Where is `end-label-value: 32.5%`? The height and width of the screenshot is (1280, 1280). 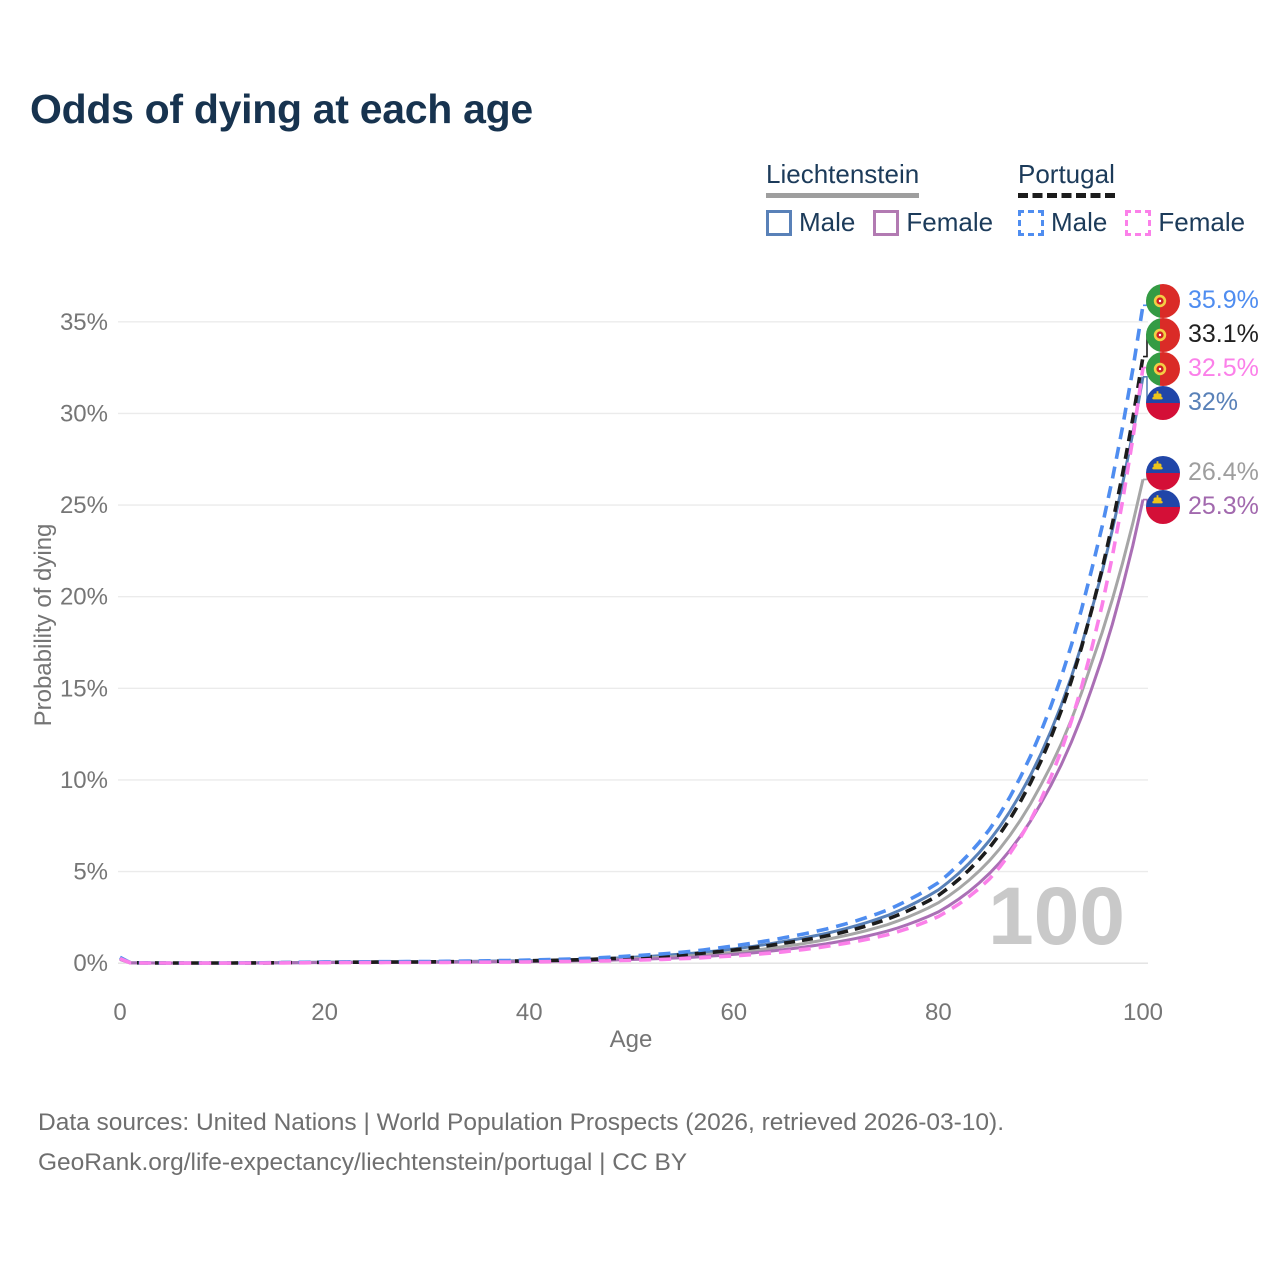 end-label-value: 32.5% is located at coordinates (1223, 368).